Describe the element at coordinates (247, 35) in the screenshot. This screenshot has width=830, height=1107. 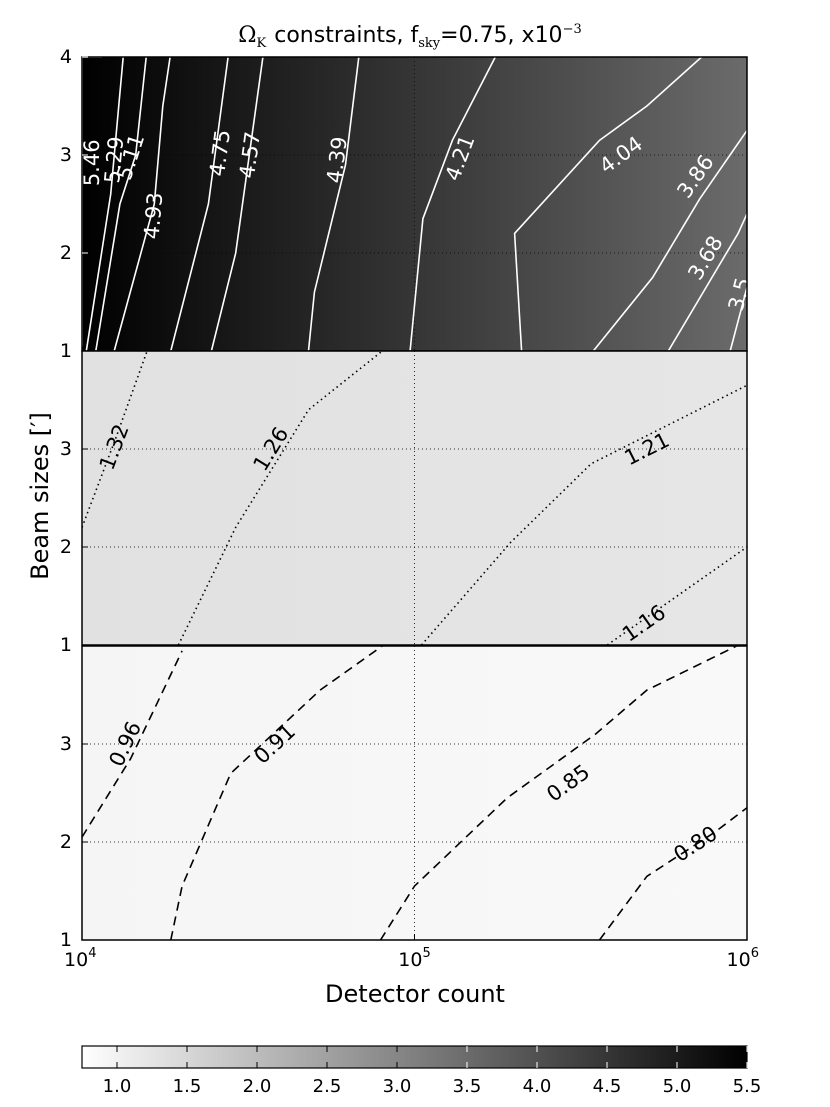
I see `title-symbol: Ω` at that location.